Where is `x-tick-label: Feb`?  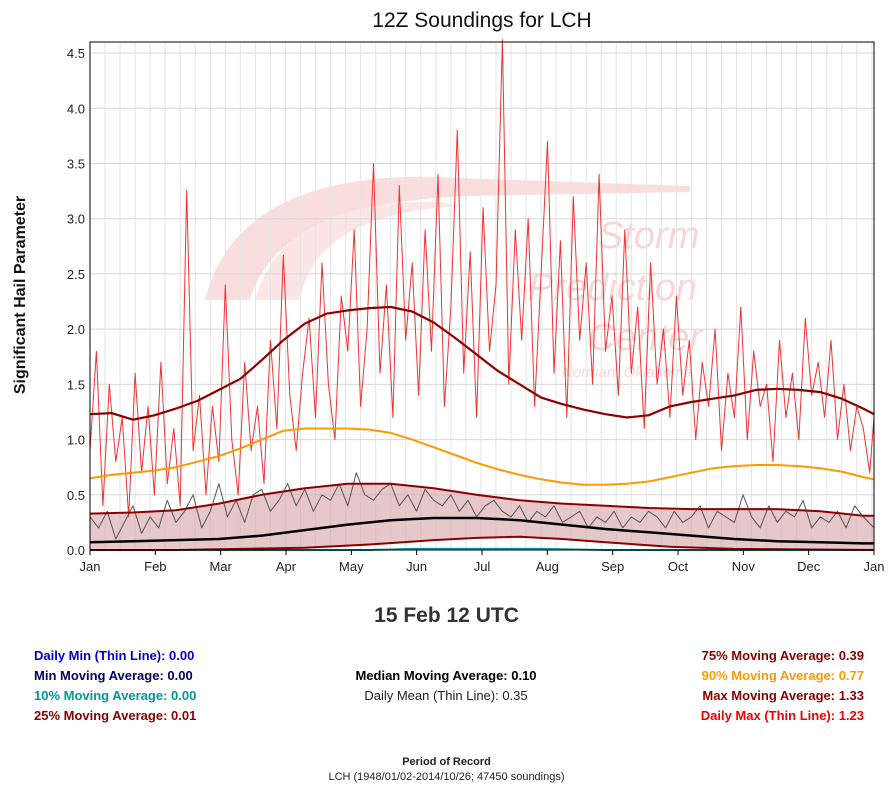 x-tick-label: Feb is located at coordinates (155, 566).